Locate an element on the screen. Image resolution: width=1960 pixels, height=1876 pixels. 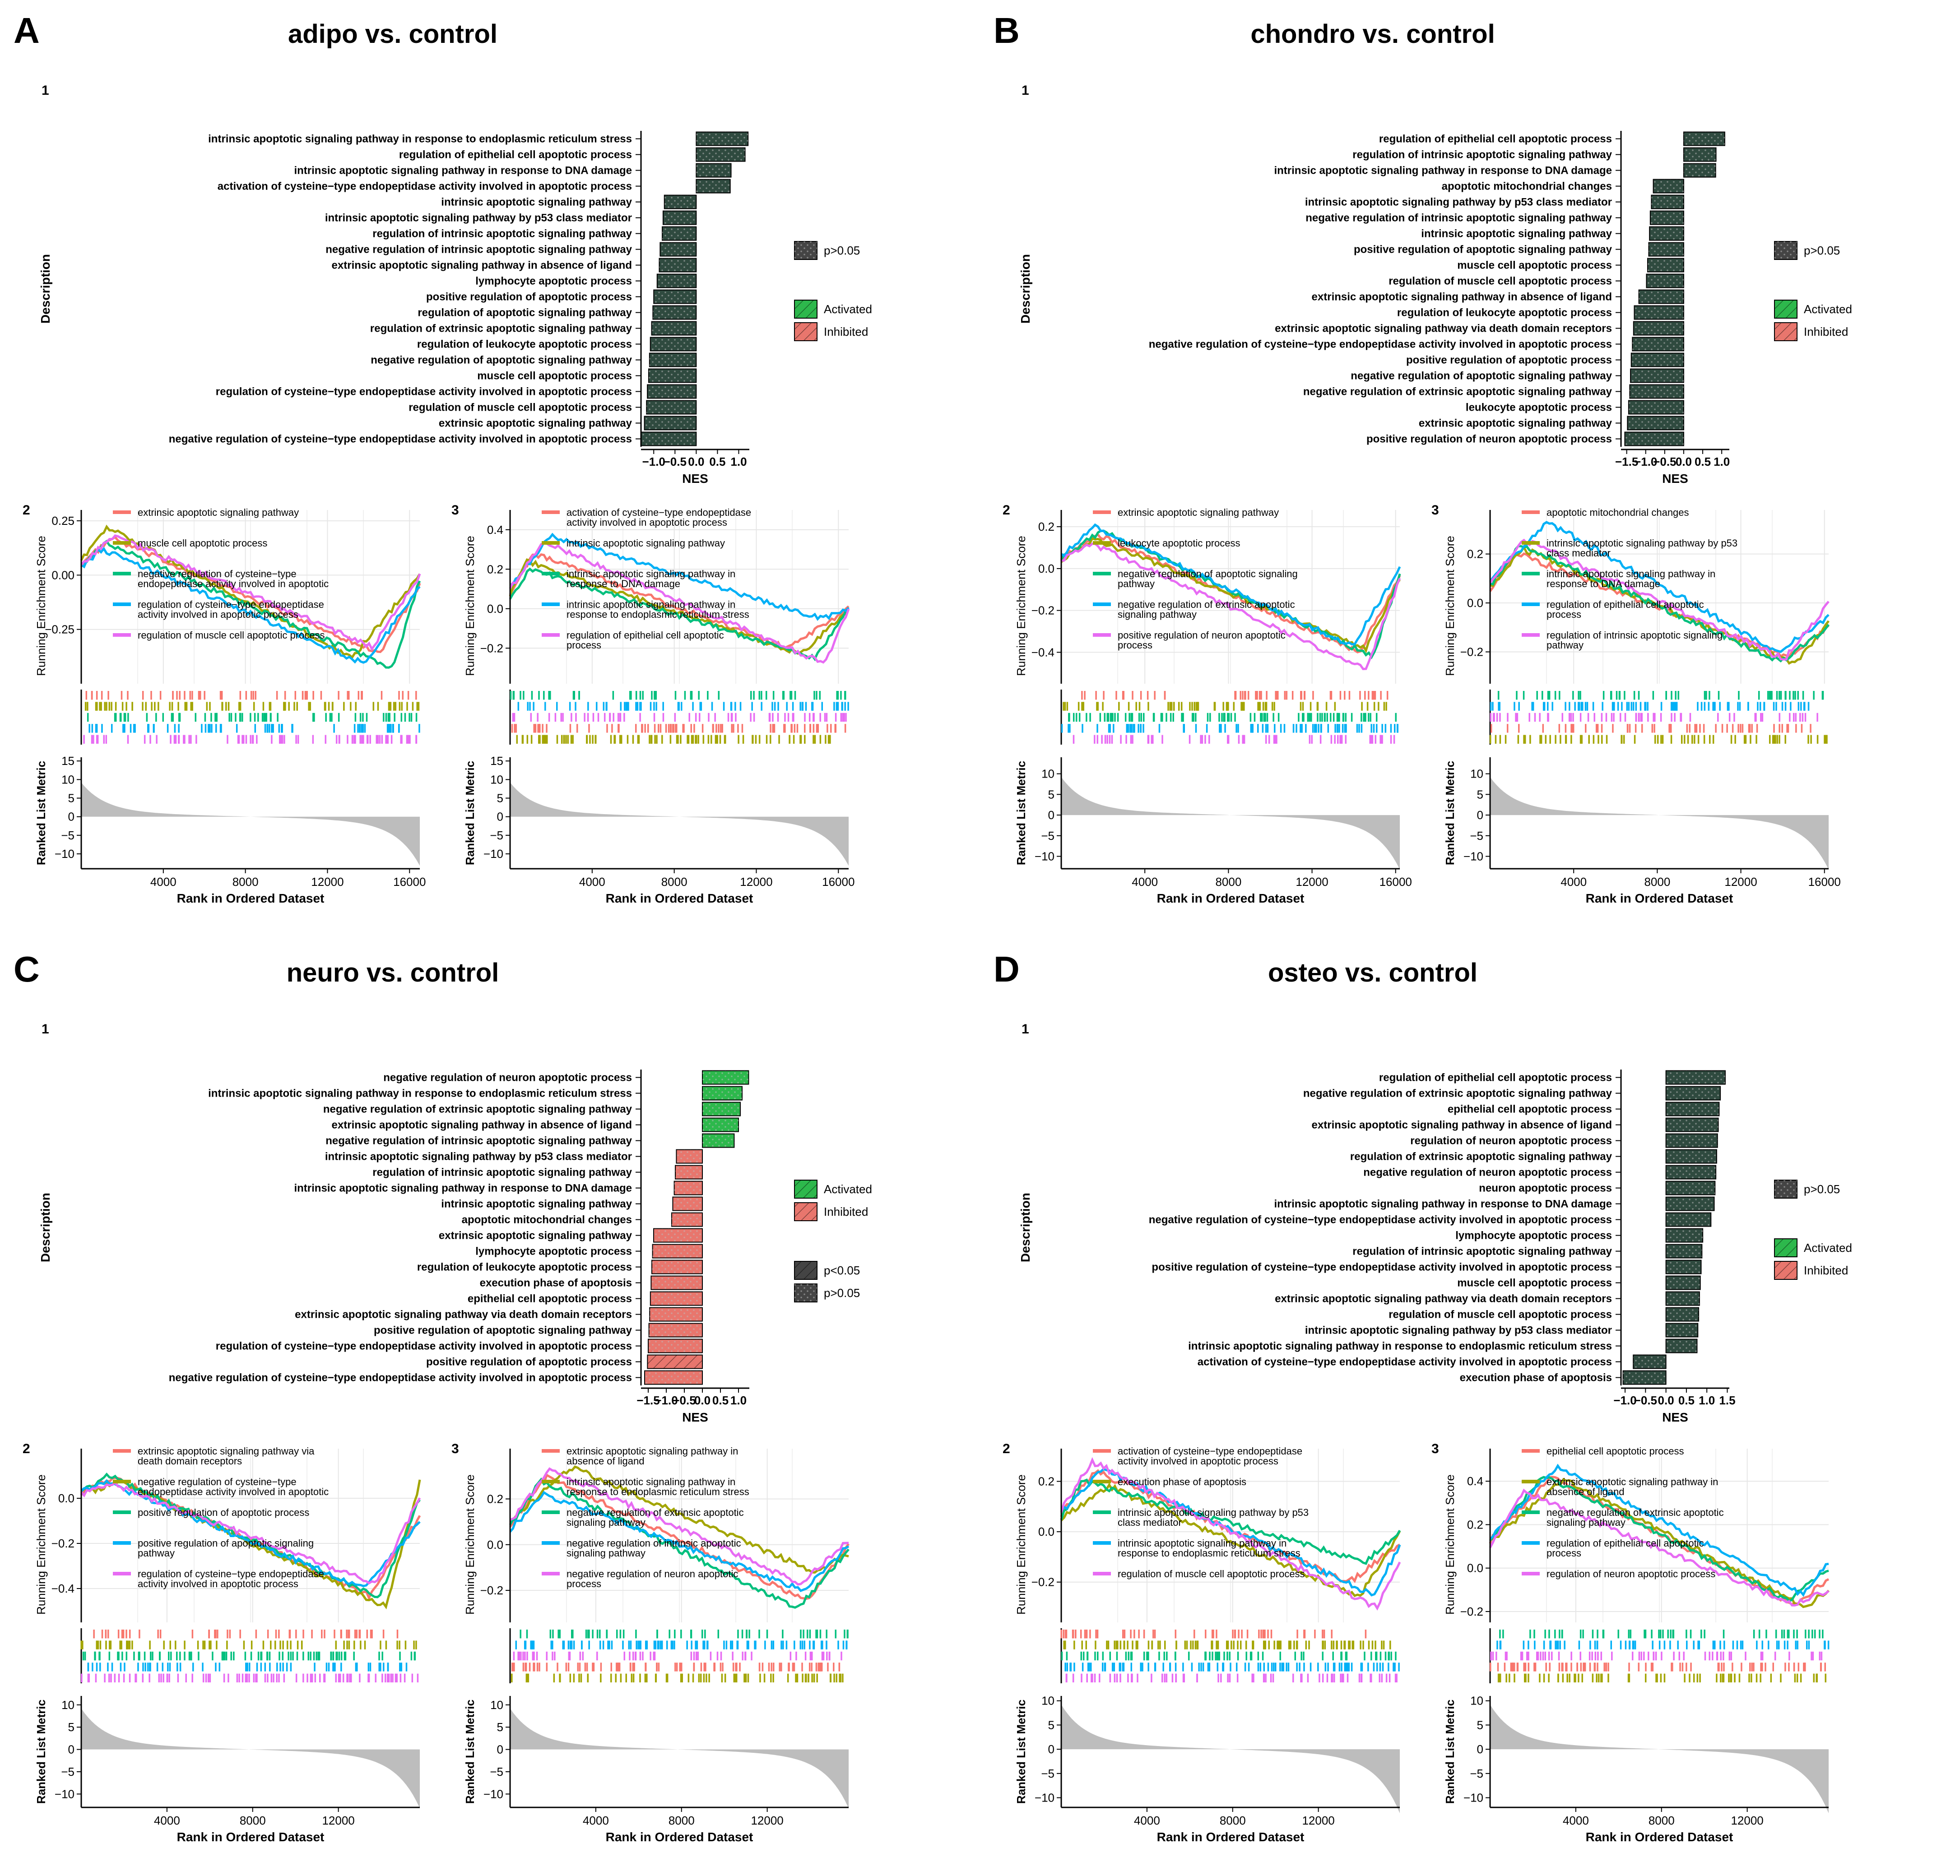
gsea-legend-label: response to endoplasmic reticulum stress is located at coordinates (658, 1491).